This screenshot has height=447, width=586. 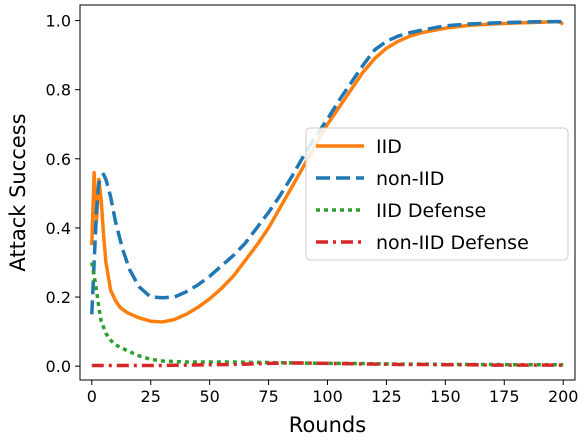 What do you see at coordinates (151, 396) in the screenshot?
I see `x-tick-label: 25` at bounding box center [151, 396].